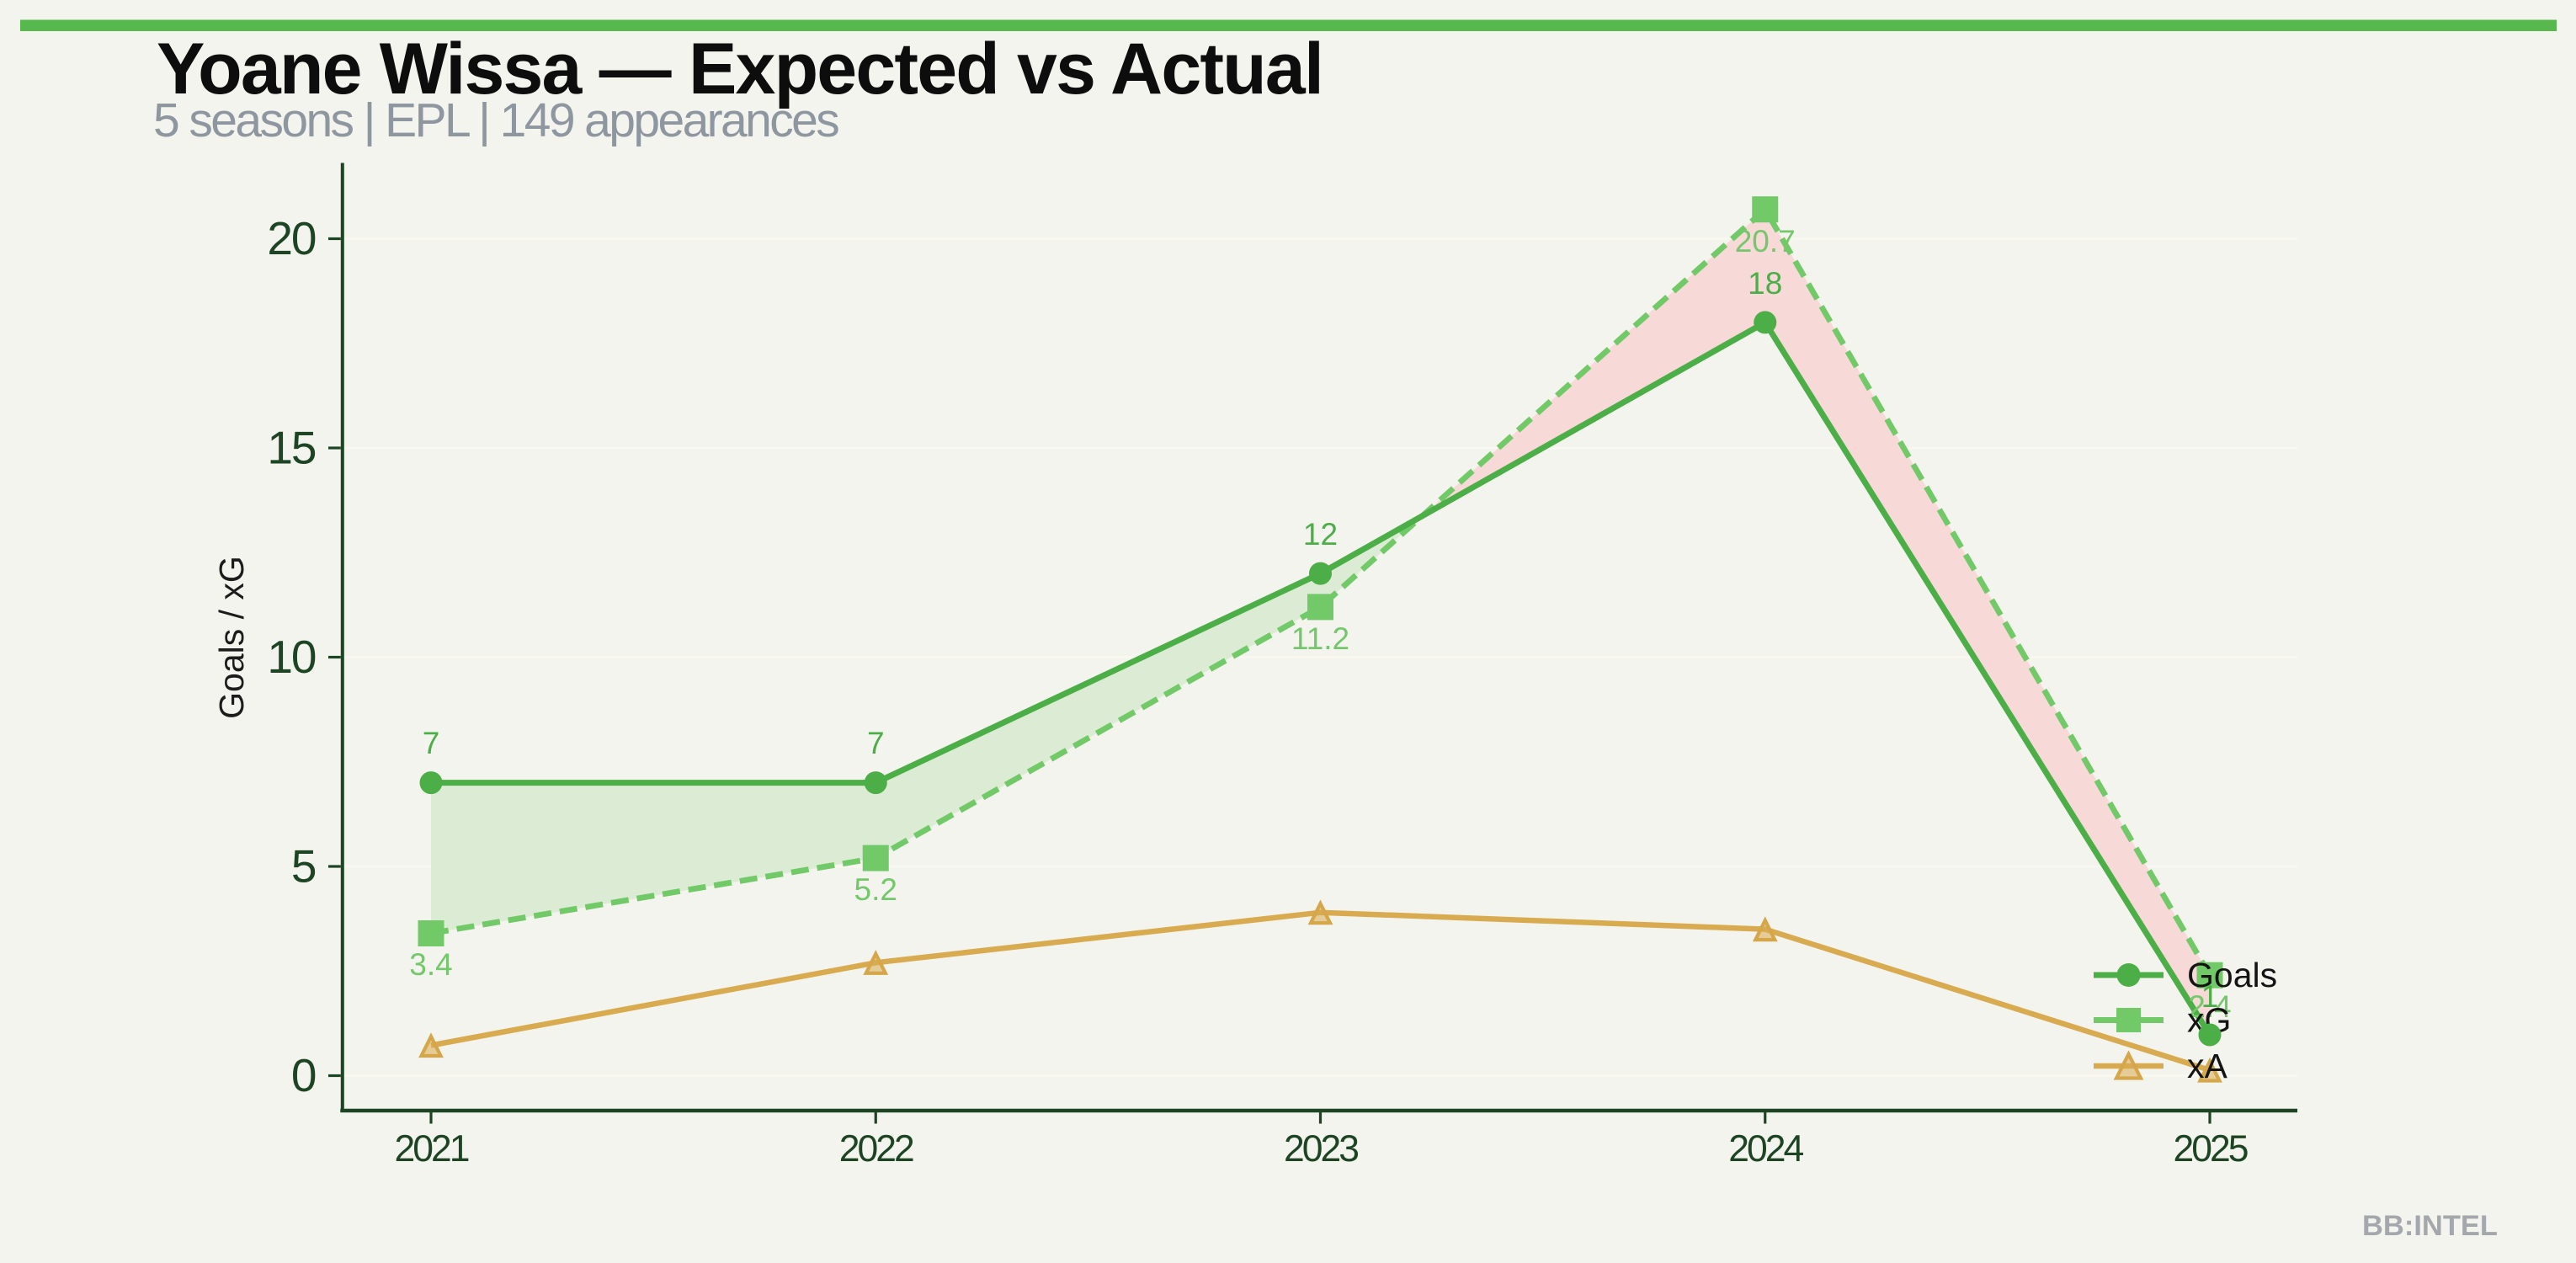  What do you see at coordinates (1321, 1149) in the screenshot?
I see `svg-text: 2023` at bounding box center [1321, 1149].